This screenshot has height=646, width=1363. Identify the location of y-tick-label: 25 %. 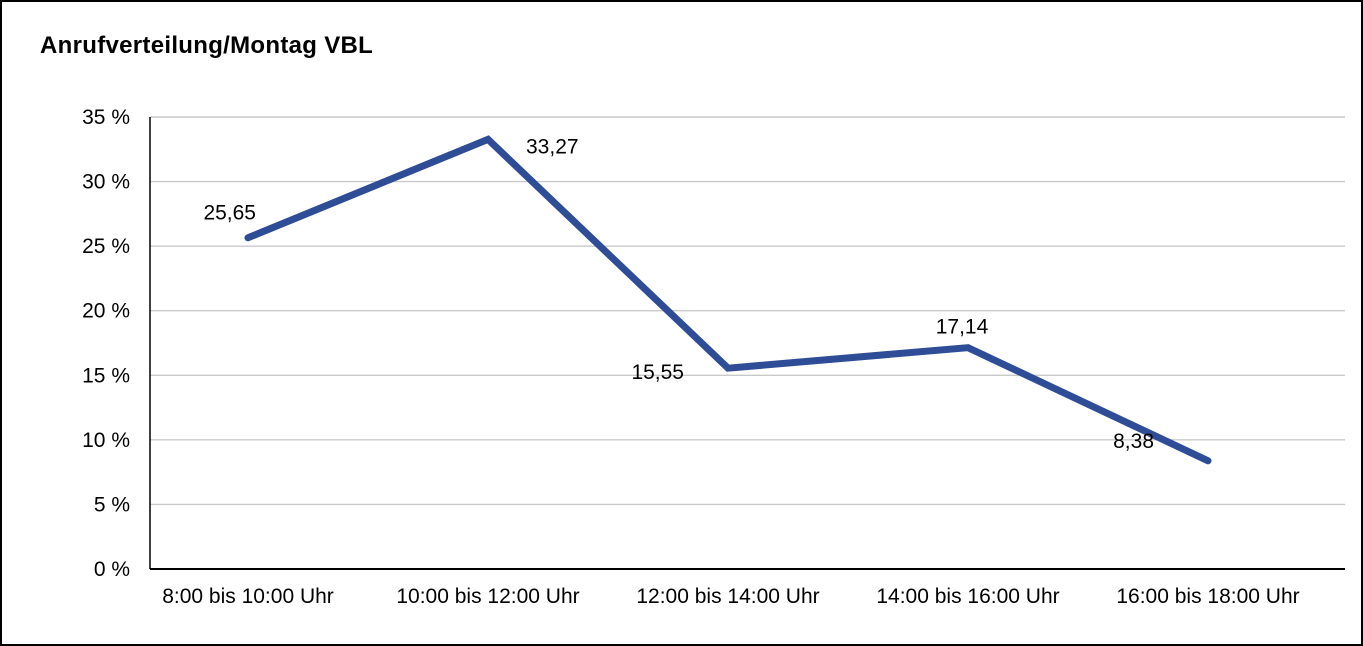
(106, 246).